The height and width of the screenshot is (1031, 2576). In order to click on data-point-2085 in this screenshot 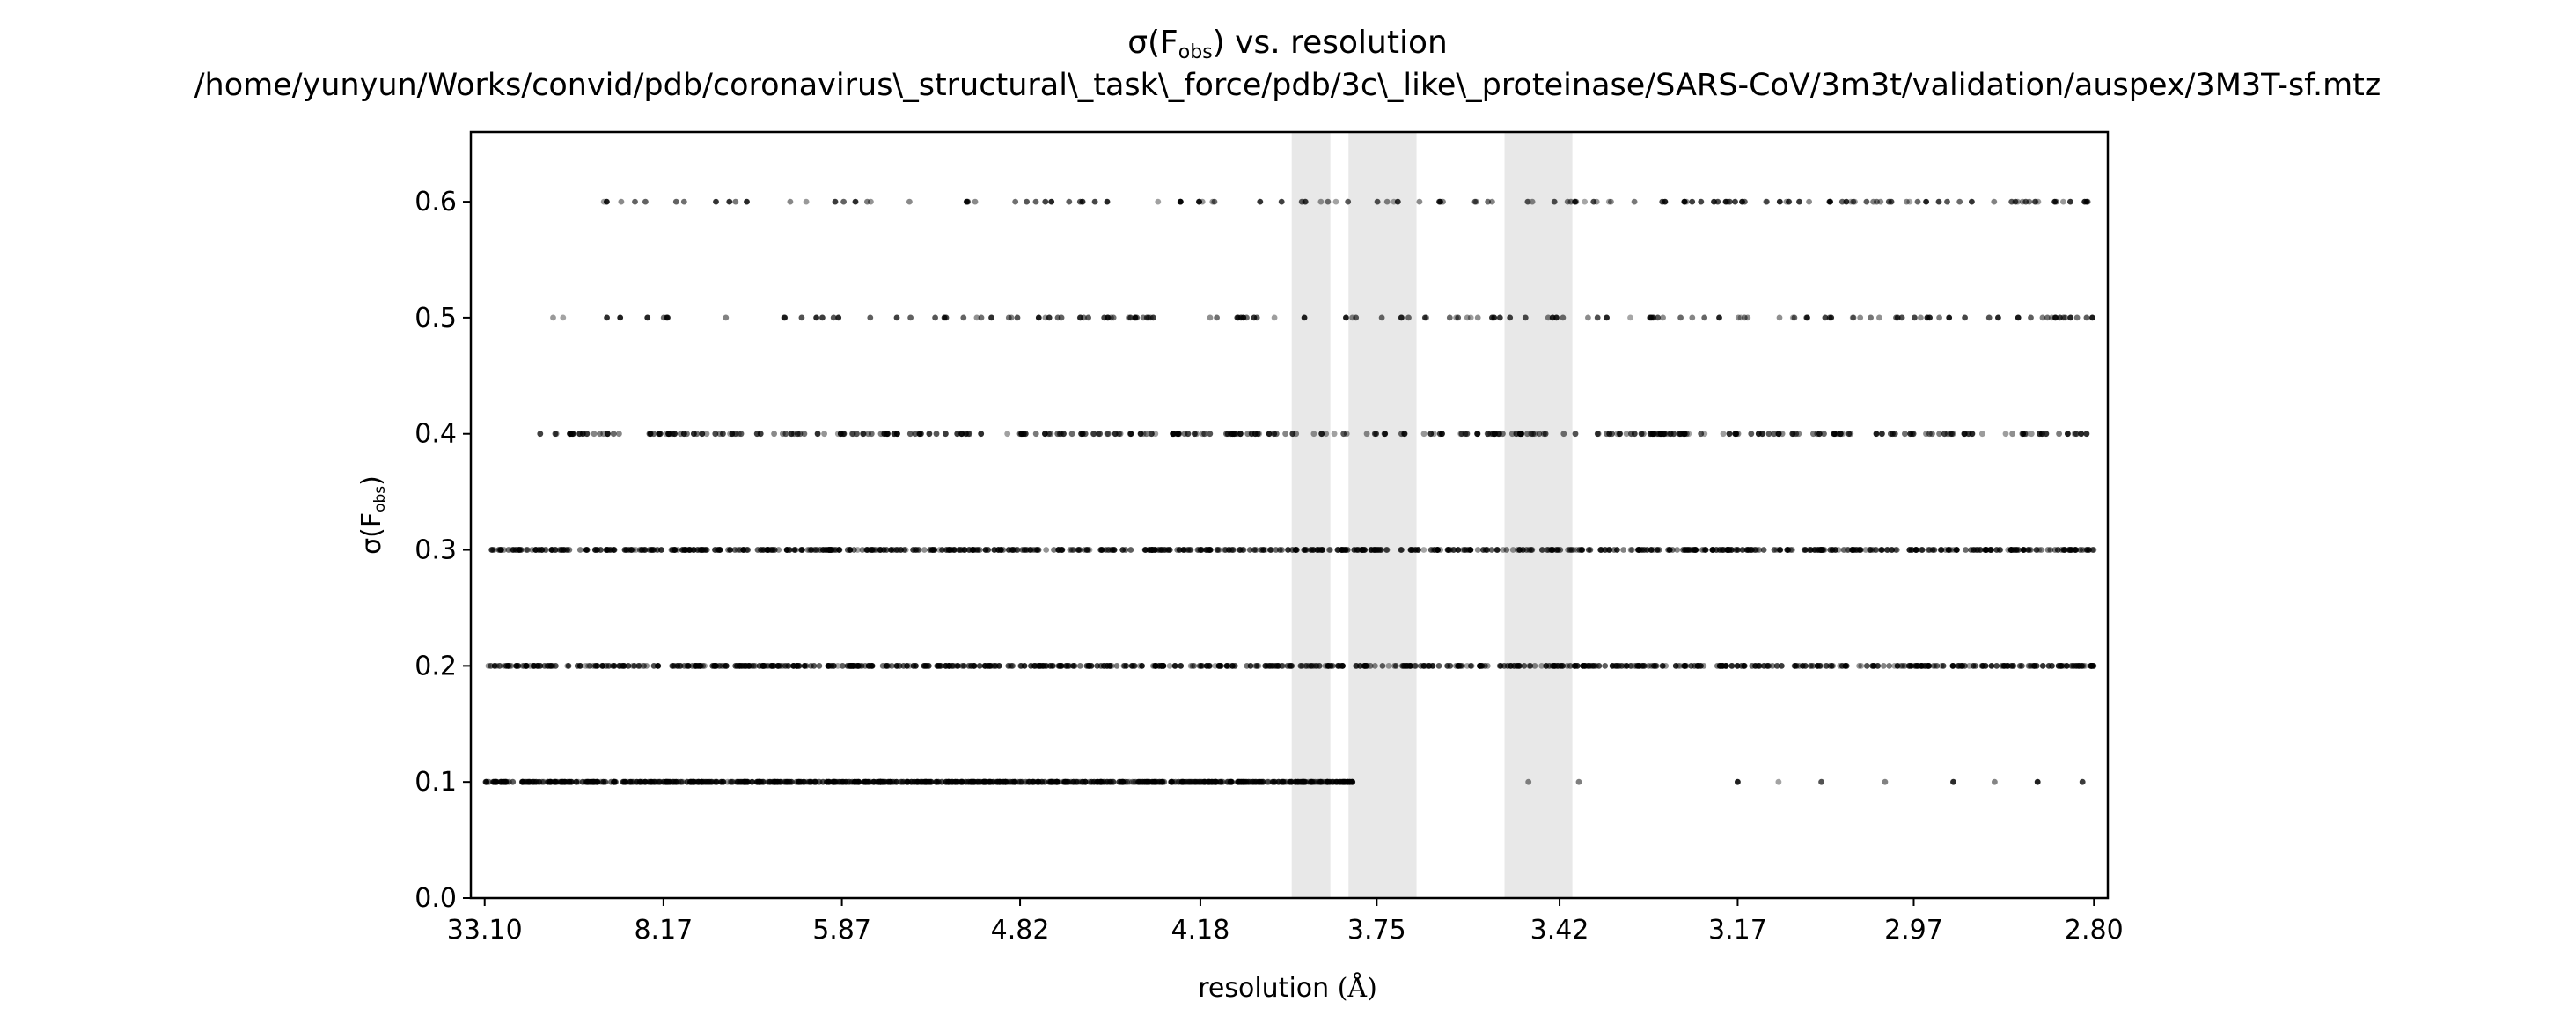, I will do `click(1571, 550)`.